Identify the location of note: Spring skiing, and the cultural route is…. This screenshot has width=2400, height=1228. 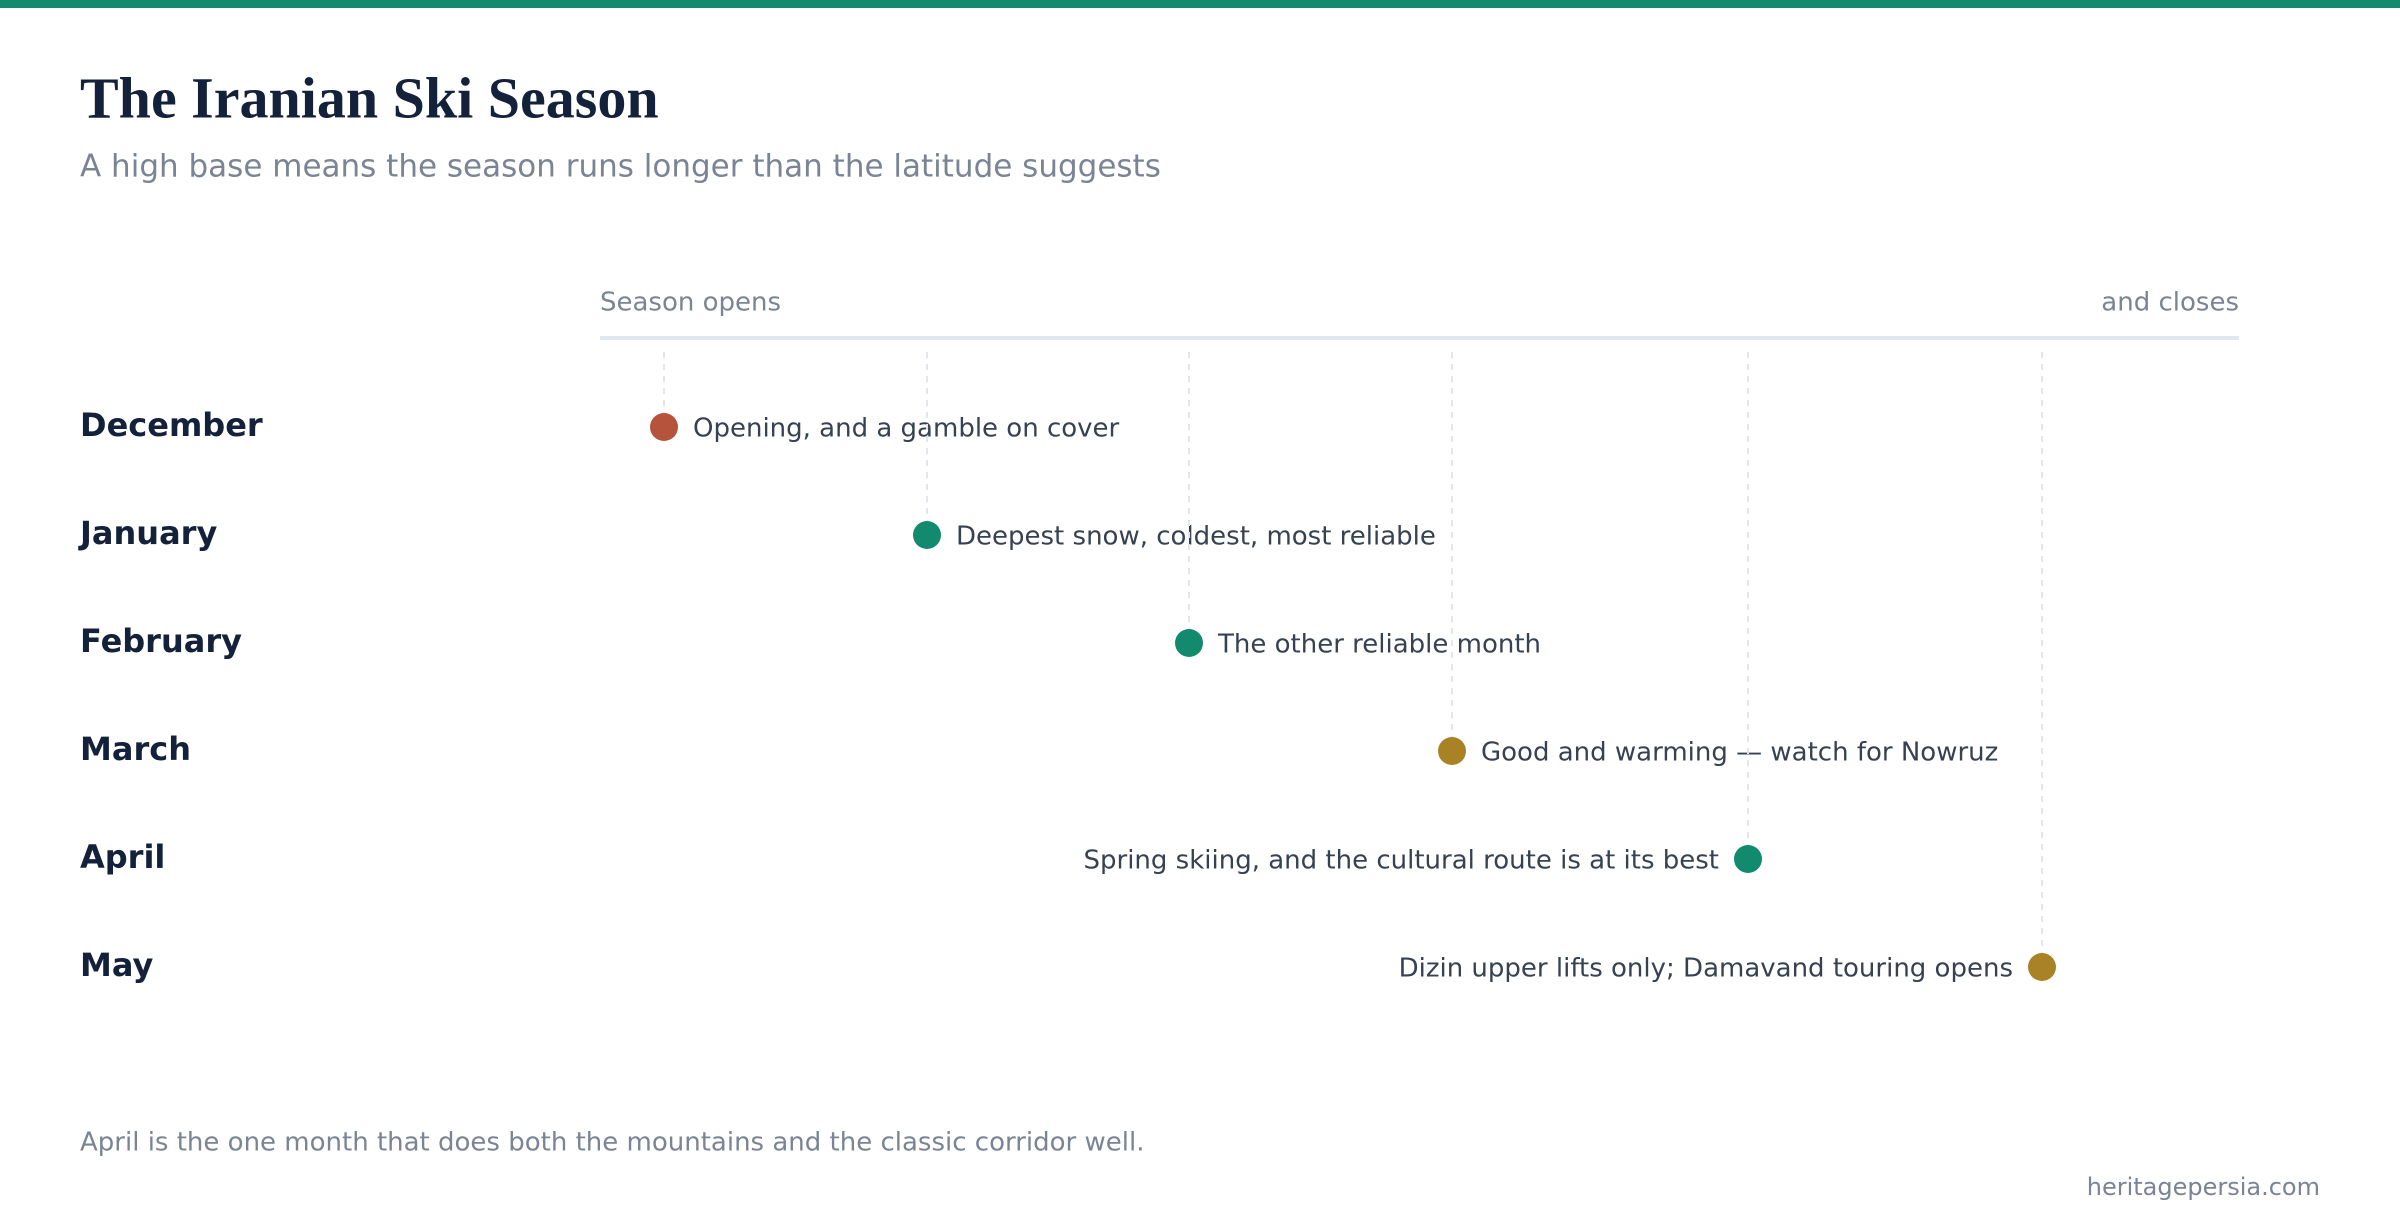
(1401, 861).